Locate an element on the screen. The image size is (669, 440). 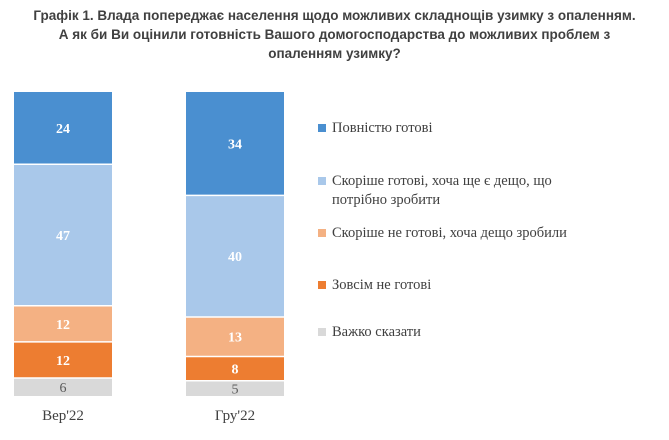
legend-entry: Зовсім не готові is located at coordinates (374, 285).